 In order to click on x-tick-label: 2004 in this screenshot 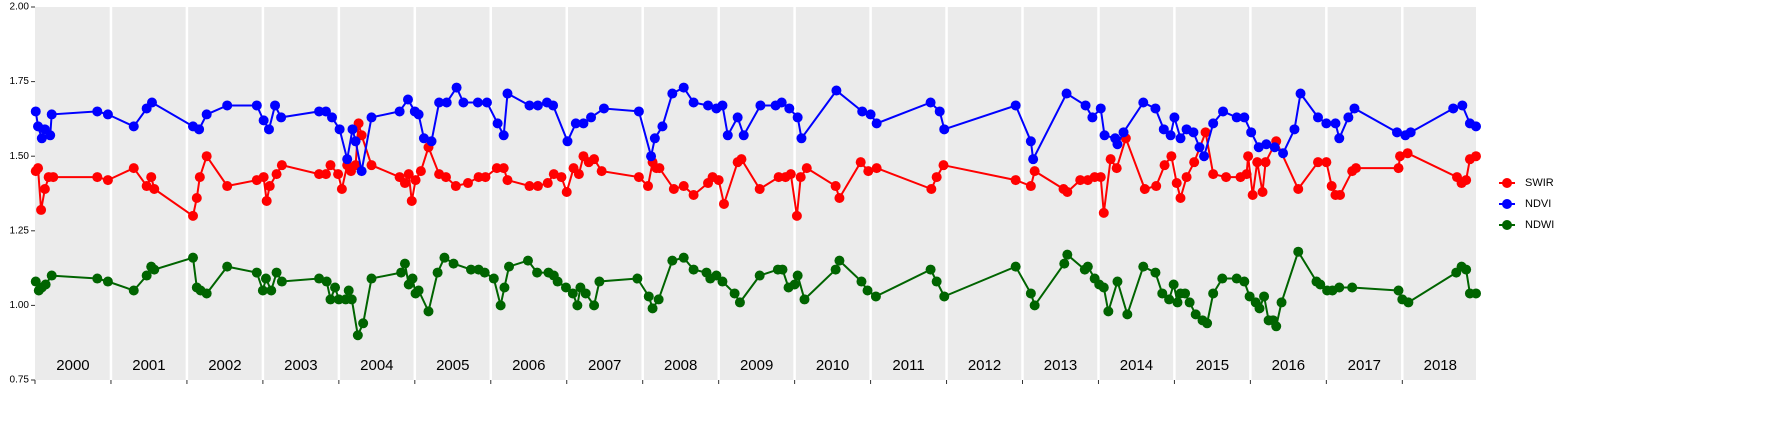, I will do `click(376, 365)`.